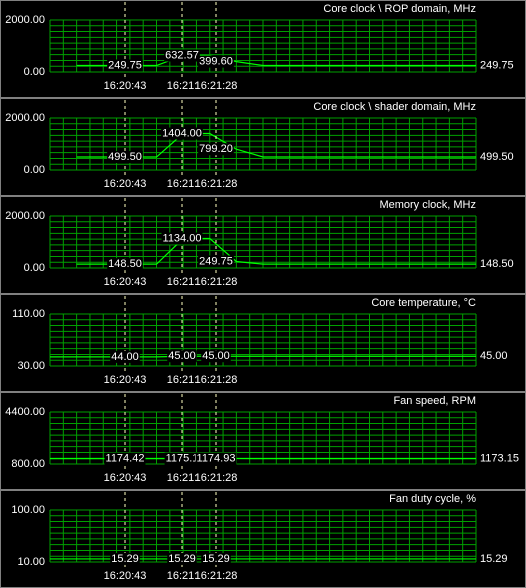 This screenshot has height=588, width=526. What do you see at coordinates (427, 205) in the screenshot?
I see `panel-title: Memory clock, MHz` at bounding box center [427, 205].